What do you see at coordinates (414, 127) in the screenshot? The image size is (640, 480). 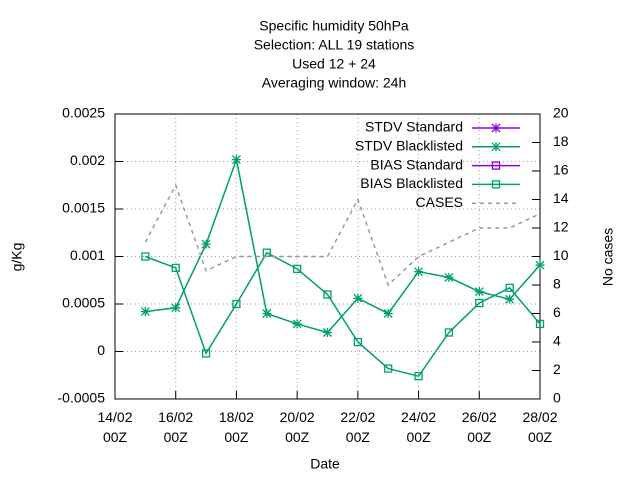 I see `legend-label: STDV Standard` at bounding box center [414, 127].